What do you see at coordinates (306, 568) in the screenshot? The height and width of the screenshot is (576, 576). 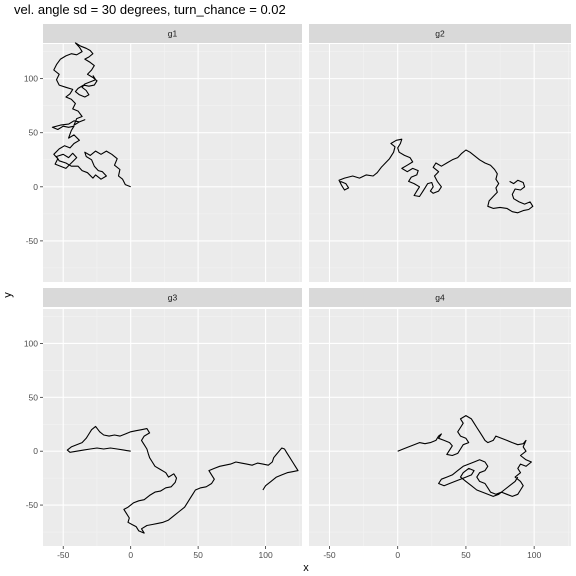 I see `x-axis-title: x` at bounding box center [306, 568].